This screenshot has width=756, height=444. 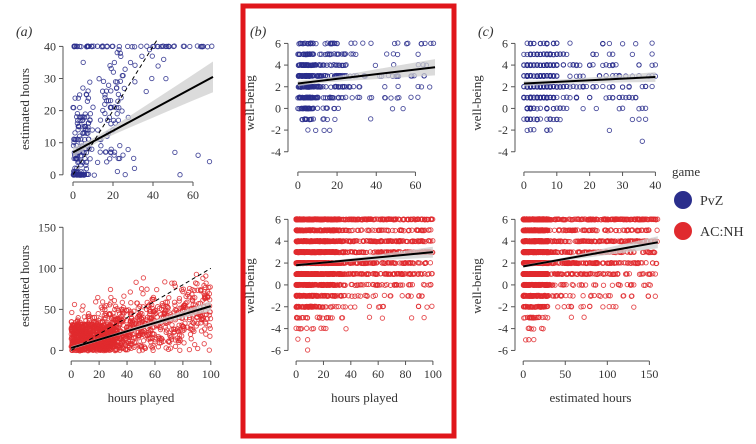 What do you see at coordinates (524, 185) in the screenshot?
I see `x-tick-label: 0` at bounding box center [524, 185].